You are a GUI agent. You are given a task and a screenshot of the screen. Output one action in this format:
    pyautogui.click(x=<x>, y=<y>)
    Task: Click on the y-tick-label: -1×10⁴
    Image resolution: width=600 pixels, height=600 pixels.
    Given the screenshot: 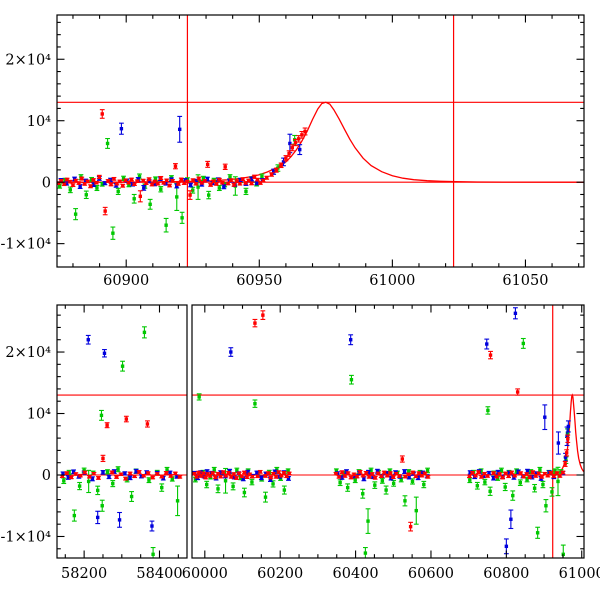 What is the action you would take?
    pyautogui.click(x=25, y=245)
    